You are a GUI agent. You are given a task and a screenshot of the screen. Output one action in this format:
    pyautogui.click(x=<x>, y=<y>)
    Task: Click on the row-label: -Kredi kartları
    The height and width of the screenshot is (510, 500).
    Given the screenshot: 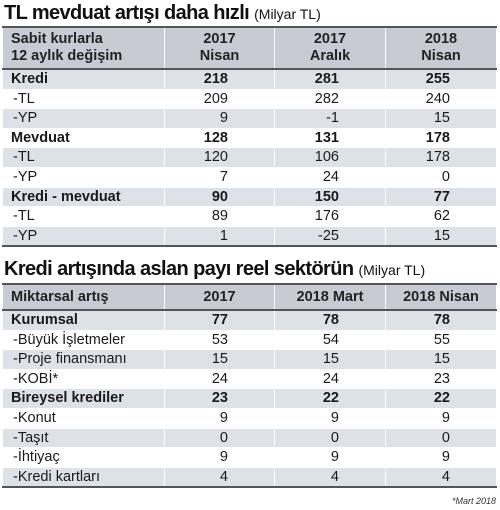 What is the action you would take?
    pyautogui.click(x=83, y=478)
    